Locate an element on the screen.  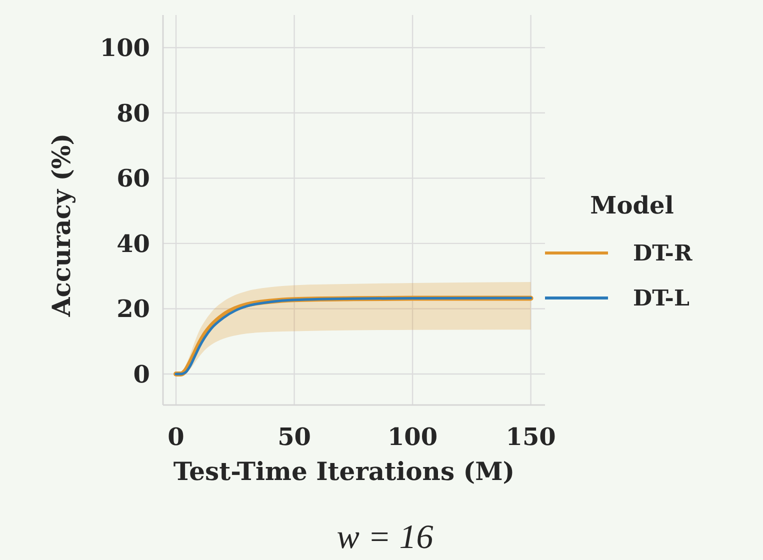
text: w = 16 is located at coordinates (385, 537).